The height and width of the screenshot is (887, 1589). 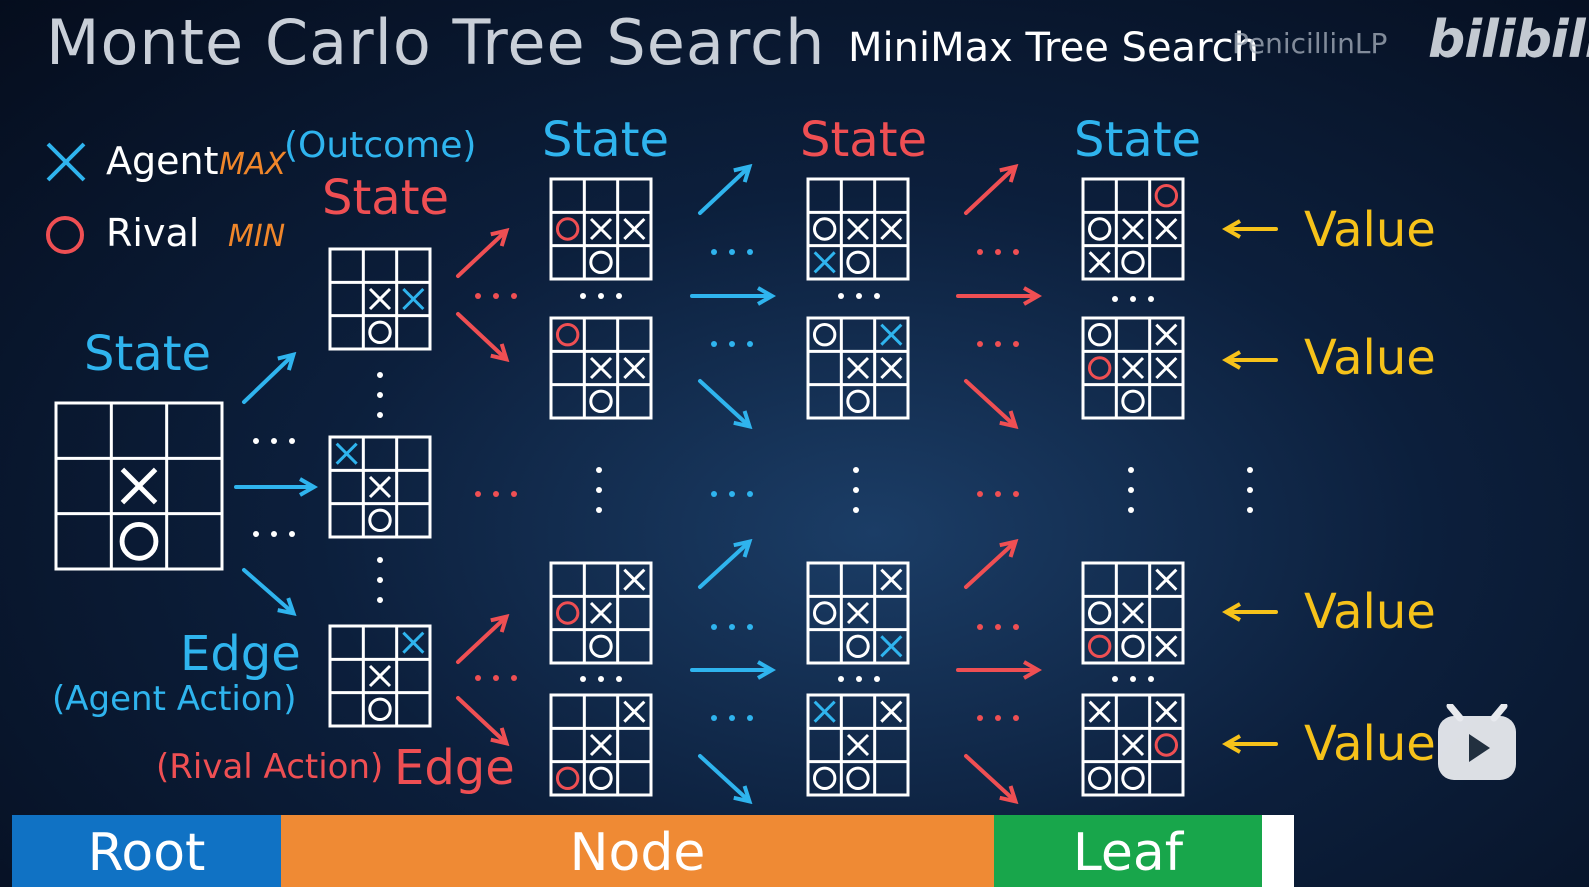 I want to click on value-label-4: Value, so click(x=1370, y=744).